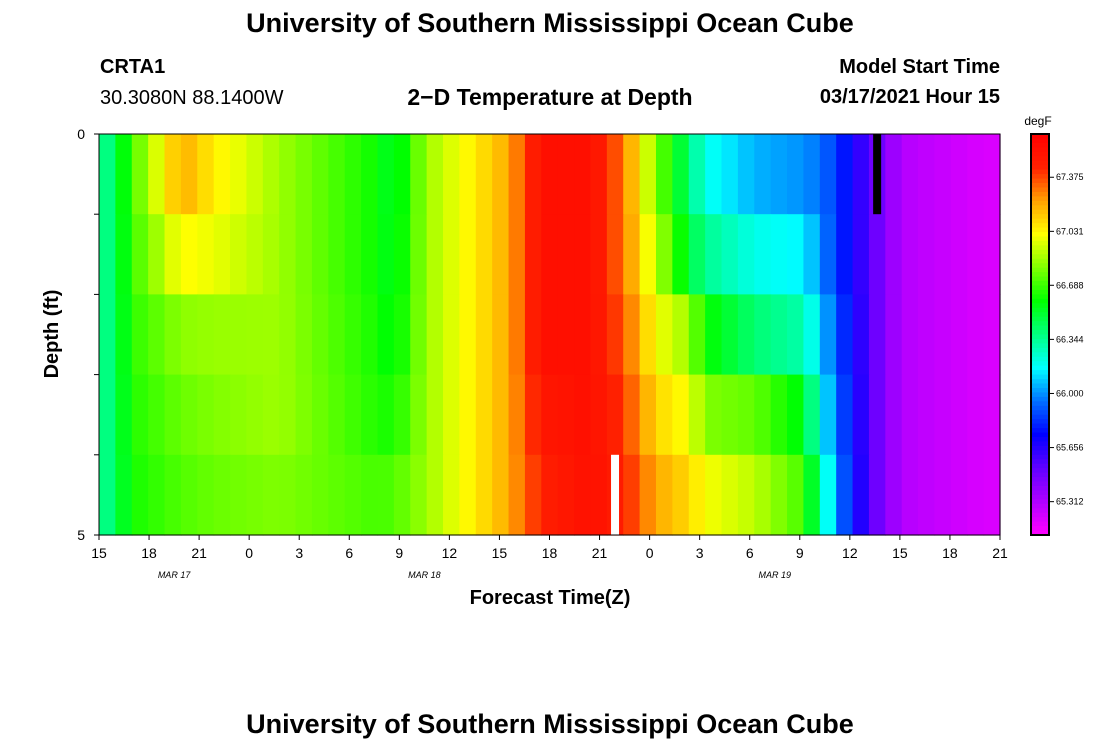  Describe the element at coordinates (133, 67) in the screenshot. I see `station-id: CRTA1` at that location.